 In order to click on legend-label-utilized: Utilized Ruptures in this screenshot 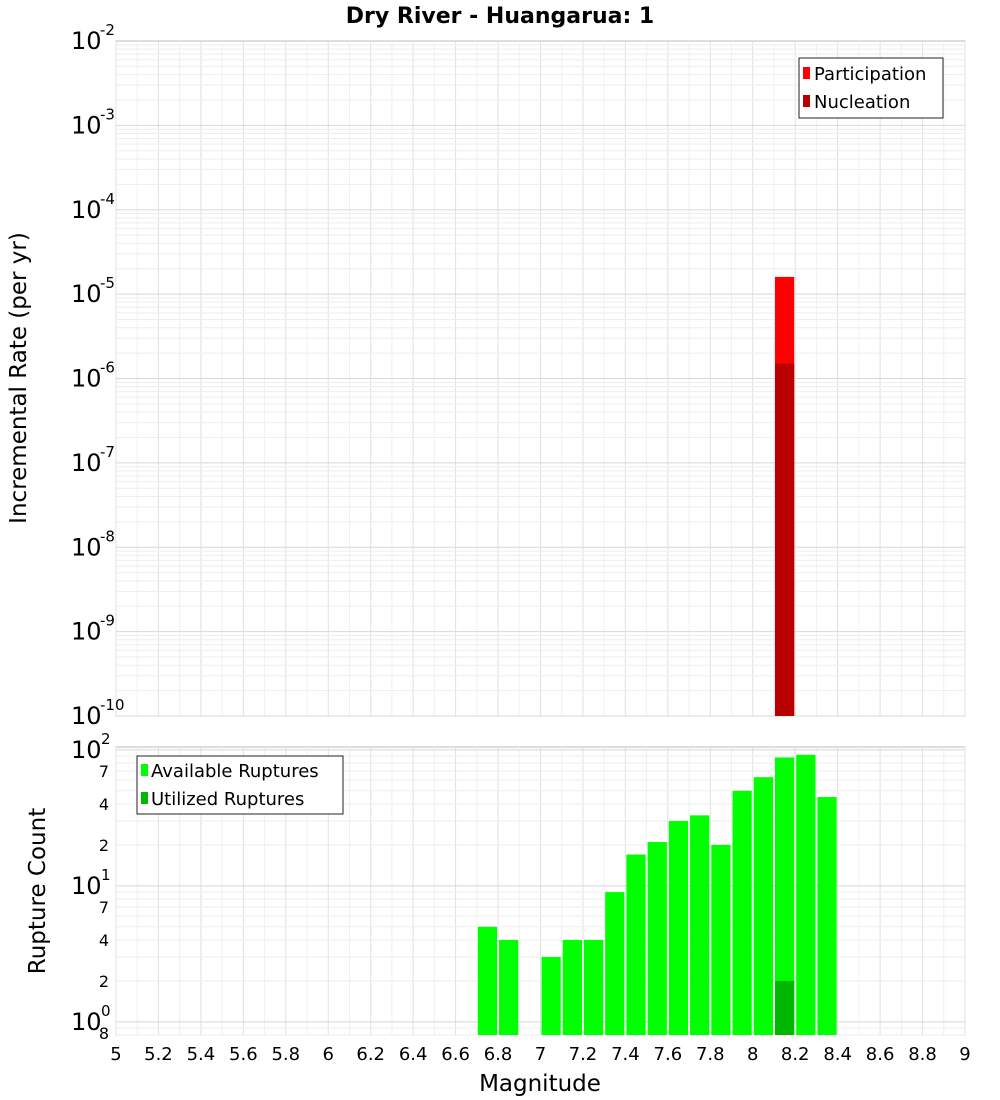, I will do `click(227, 799)`.